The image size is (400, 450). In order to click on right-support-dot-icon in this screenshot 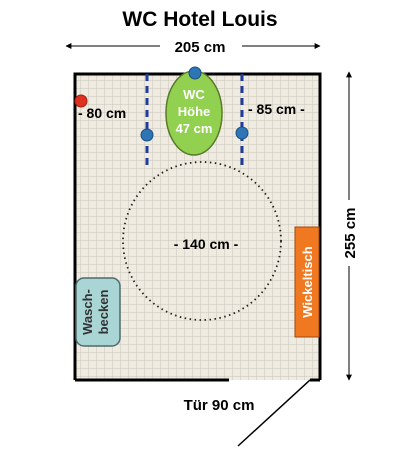, I will do `click(242, 133)`.